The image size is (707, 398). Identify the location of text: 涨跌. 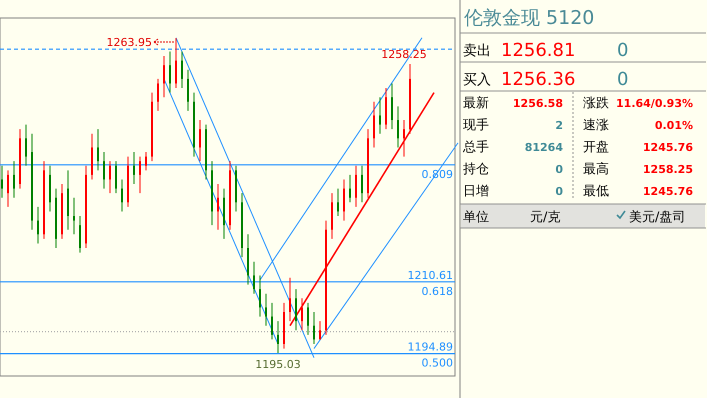
(596, 103).